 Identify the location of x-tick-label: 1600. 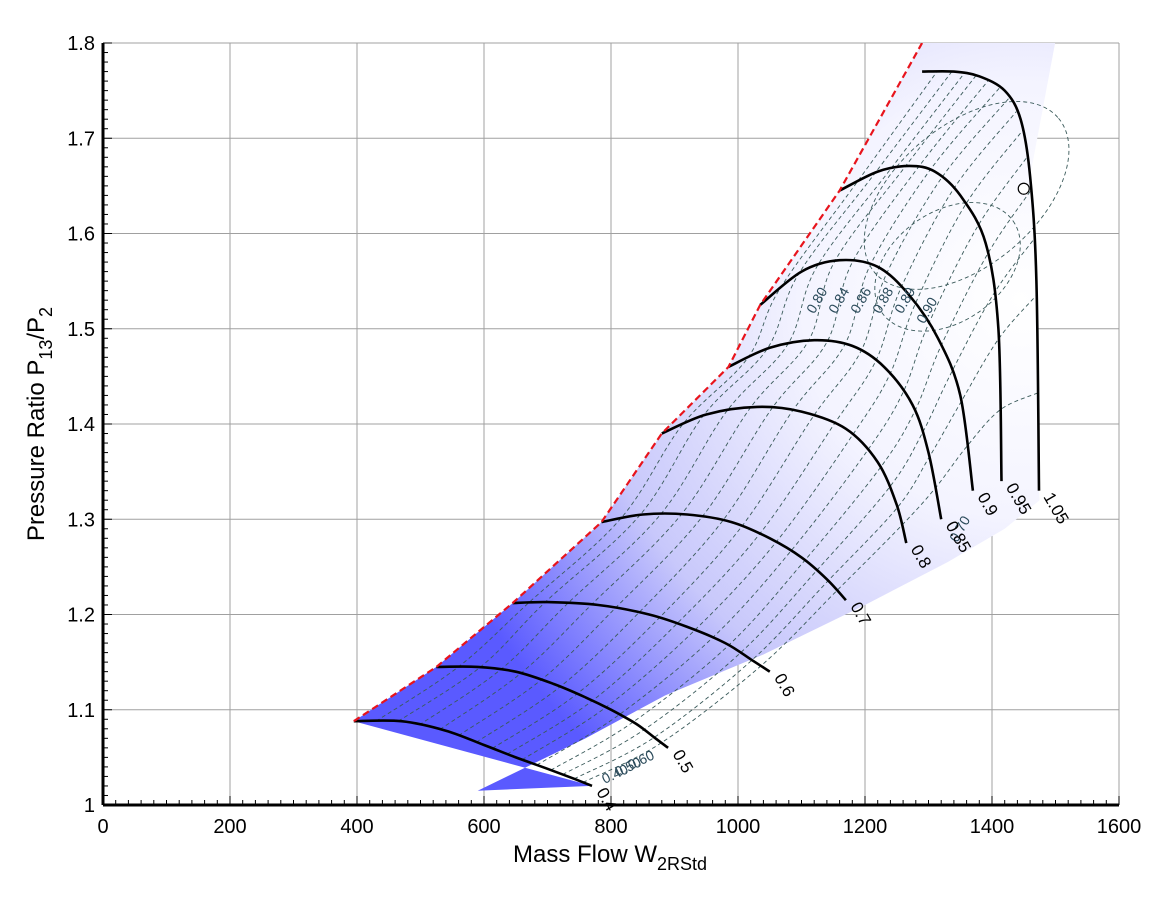
(1119, 827).